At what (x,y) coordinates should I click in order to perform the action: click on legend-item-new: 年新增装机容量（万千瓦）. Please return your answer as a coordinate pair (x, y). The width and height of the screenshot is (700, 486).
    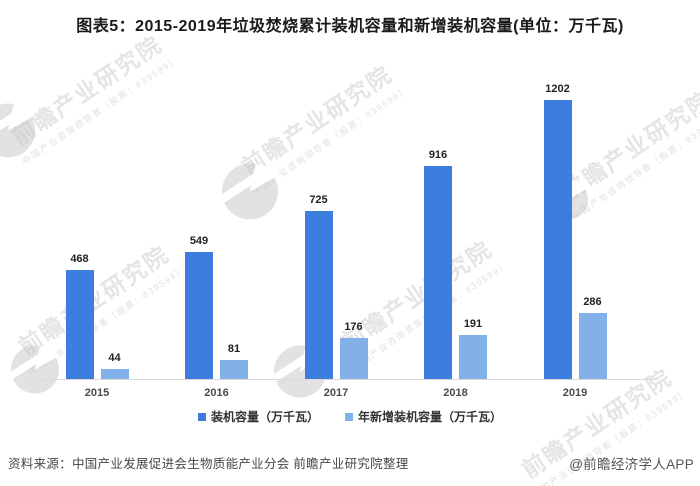
    Looking at the image, I should click on (423, 416).